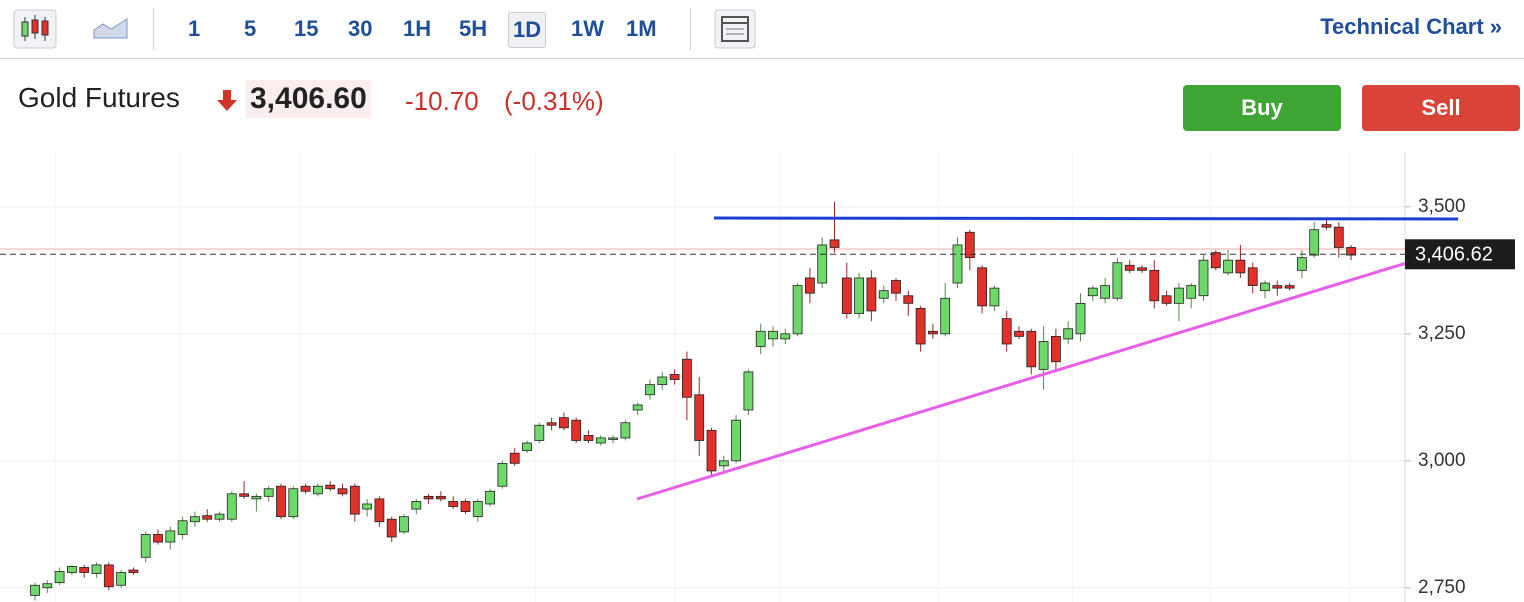 Image resolution: width=1524 pixels, height=602 pixels. What do you see at coordinates (194, 28) in the screenshot?
I see `interval-button: 1` at bounding box center [194, 28].